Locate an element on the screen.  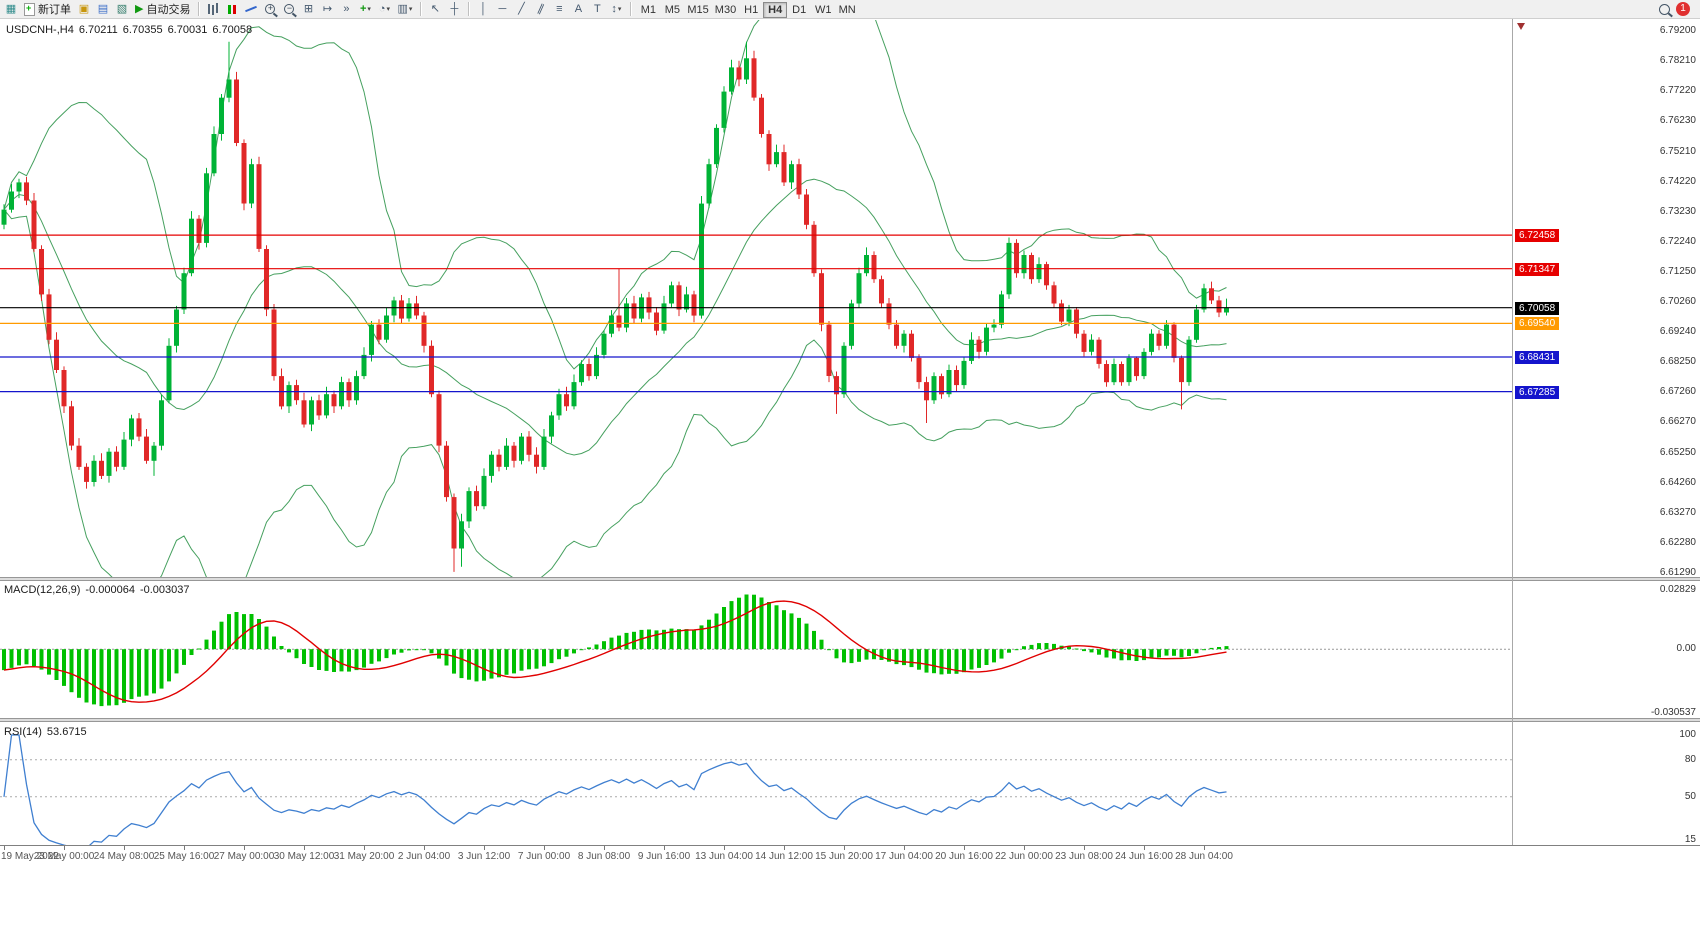
high-value: 6.70355 is located at coordinates (142, 30).